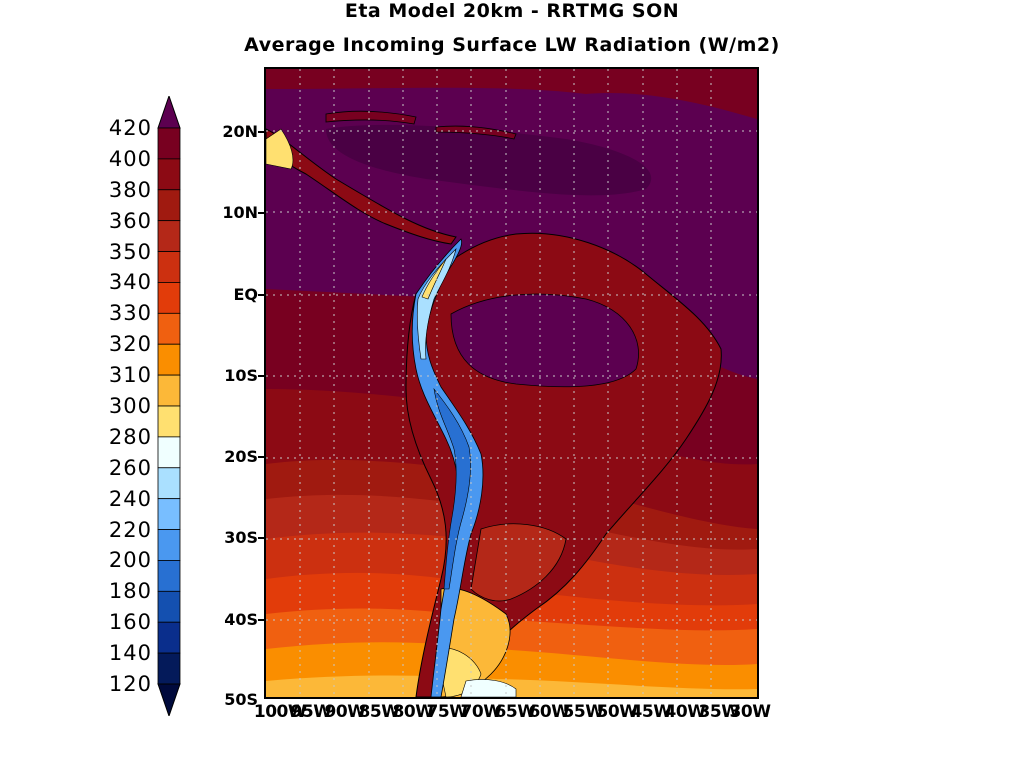 The height and width of the screenshot is (768, 1024). I want to click on lon-label: 60W, so click(549, 712).